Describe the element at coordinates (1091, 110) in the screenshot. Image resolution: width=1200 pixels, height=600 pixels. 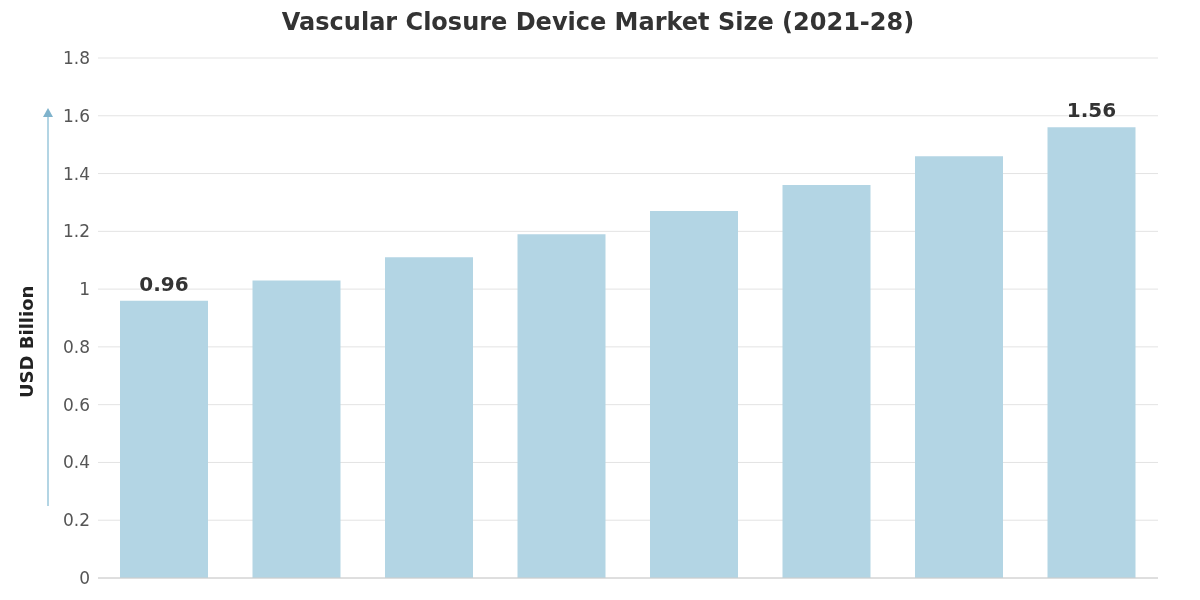
I see `data-label: 1.56` at that location.